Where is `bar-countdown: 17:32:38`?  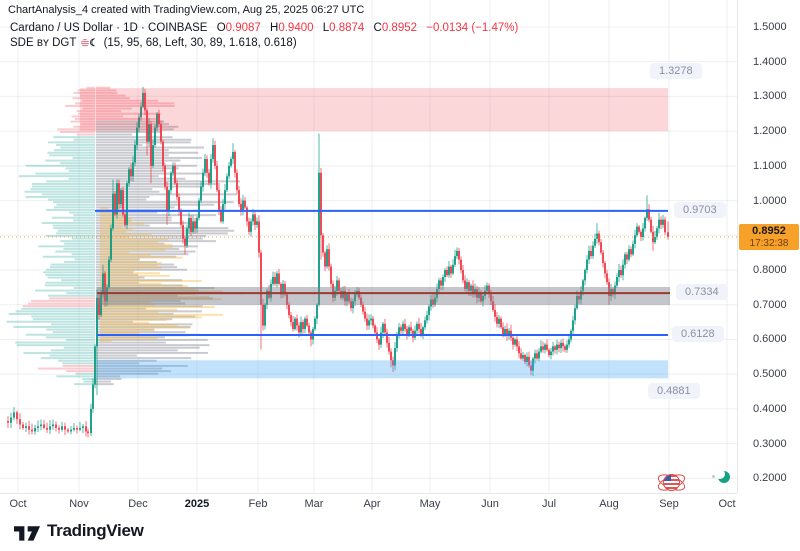 bar-countdown: 17:32:38 is located at coordinates (769, 243).